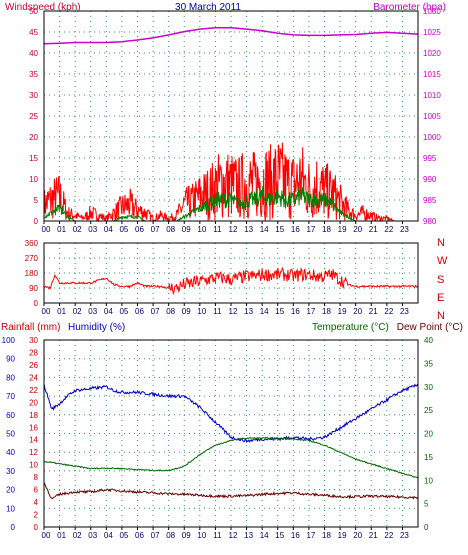 The image size is (468, 555). I want to click on temp-x-tick-label: 09, so click(186, 535).